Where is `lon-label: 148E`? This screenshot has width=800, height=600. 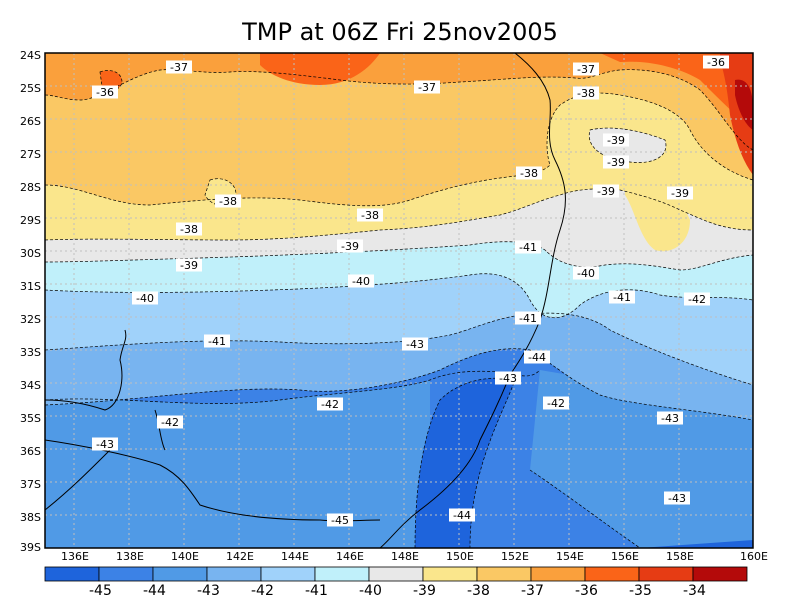 lon-label: 148E is located at coordinates (405, 556).